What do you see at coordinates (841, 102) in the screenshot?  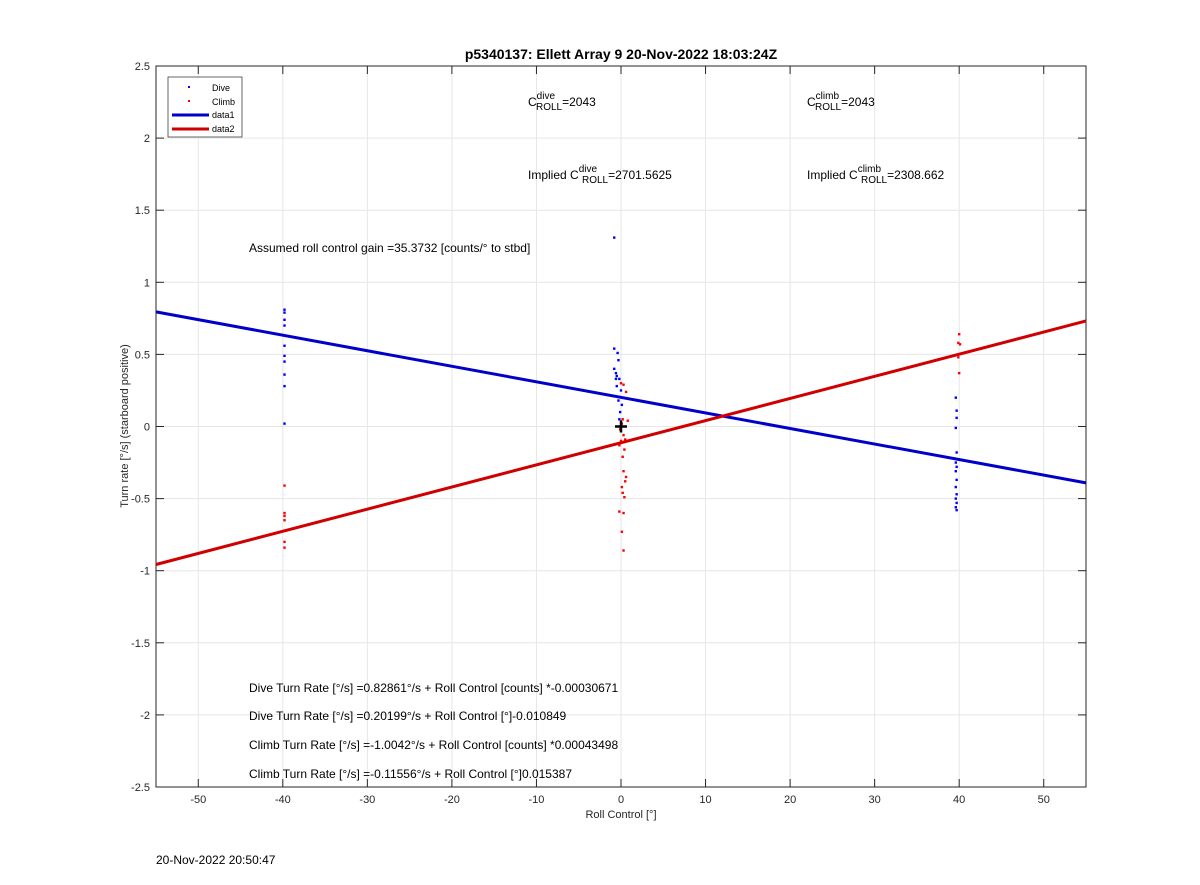 I see `c-roll-climb-annotation: Cclimb ROLL=2043` at bounding box center [841, 102].